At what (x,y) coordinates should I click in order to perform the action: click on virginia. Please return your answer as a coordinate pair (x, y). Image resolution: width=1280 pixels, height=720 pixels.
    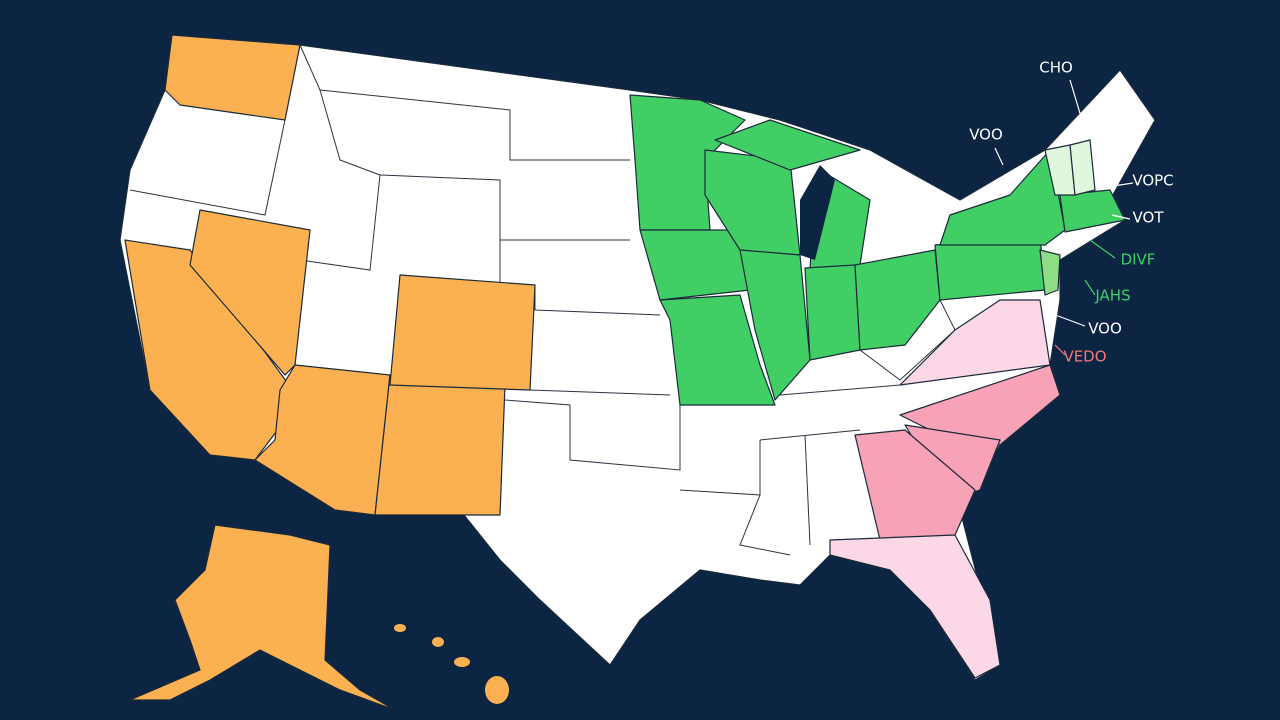
    Looking at the image, I should click on (975, 342).